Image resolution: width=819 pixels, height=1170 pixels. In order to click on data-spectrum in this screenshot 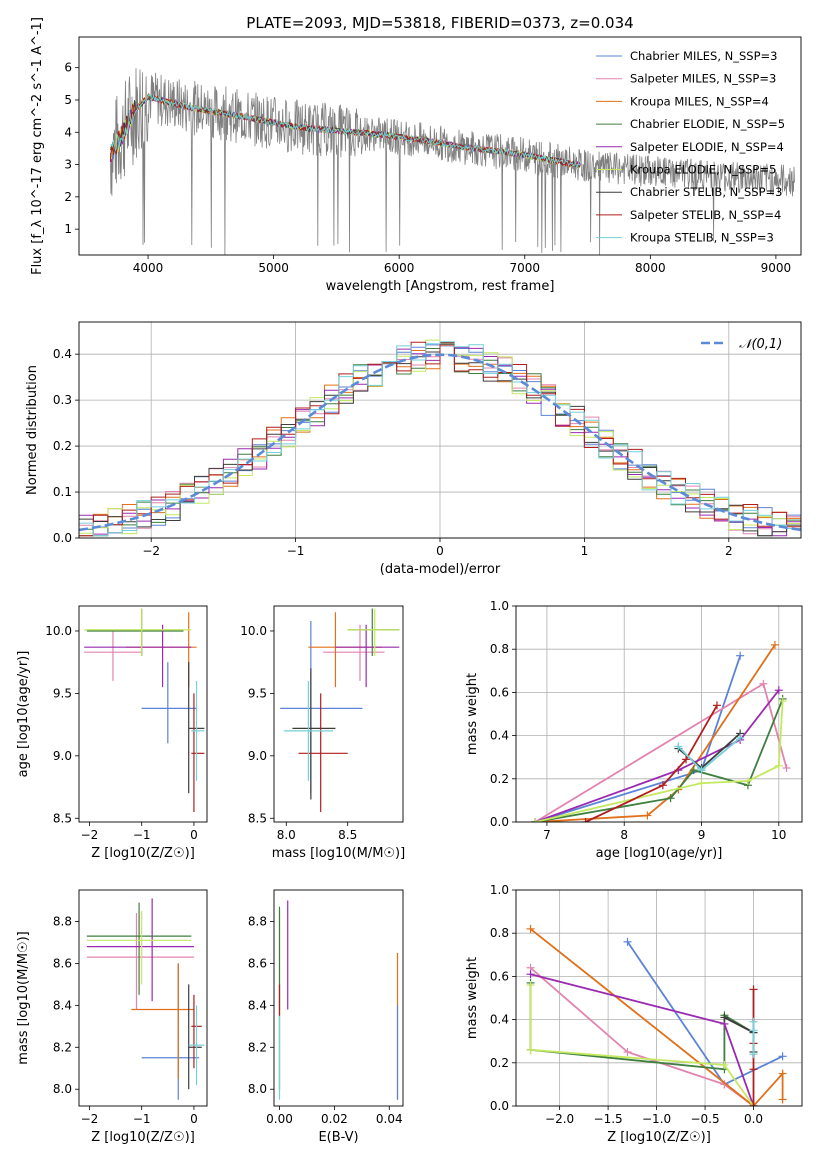, I will do `click(452, 161)`.